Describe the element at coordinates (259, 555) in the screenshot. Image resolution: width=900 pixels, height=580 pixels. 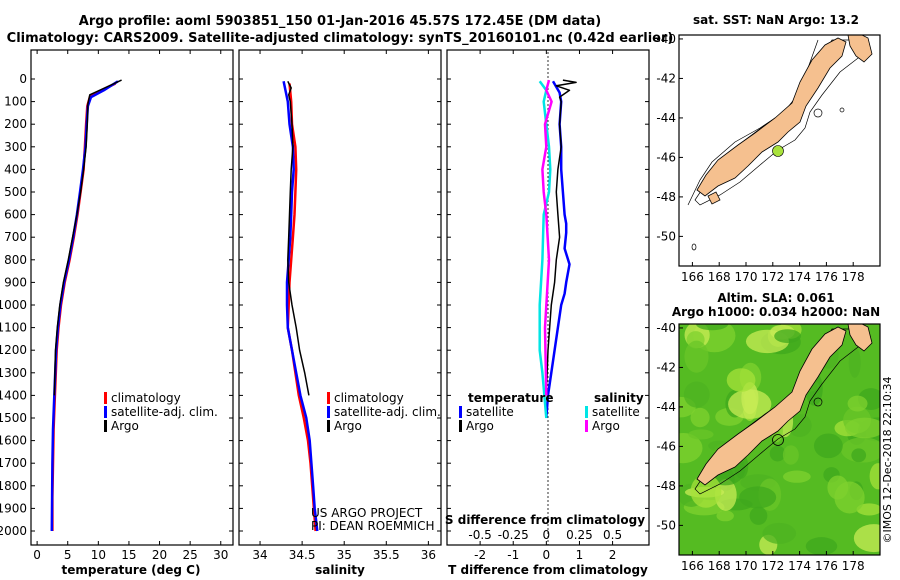
I see `x-tick-label: 34` at that location.